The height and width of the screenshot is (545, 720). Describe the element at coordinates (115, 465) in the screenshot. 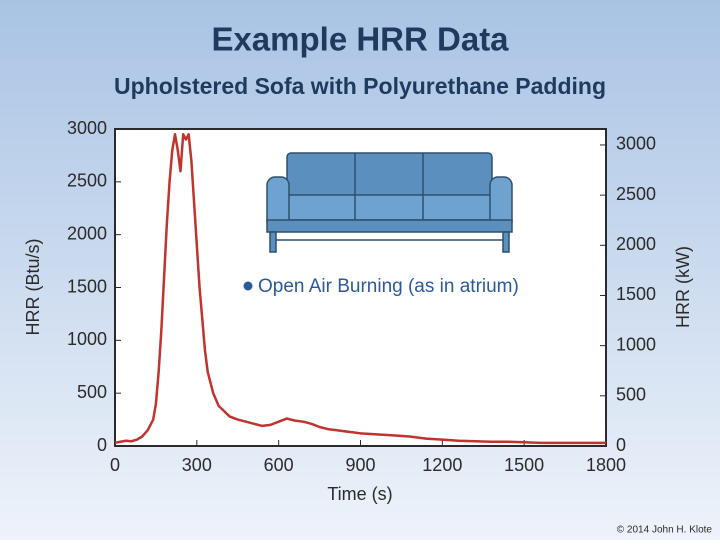

I see `x-tick-label: 0` at that location.